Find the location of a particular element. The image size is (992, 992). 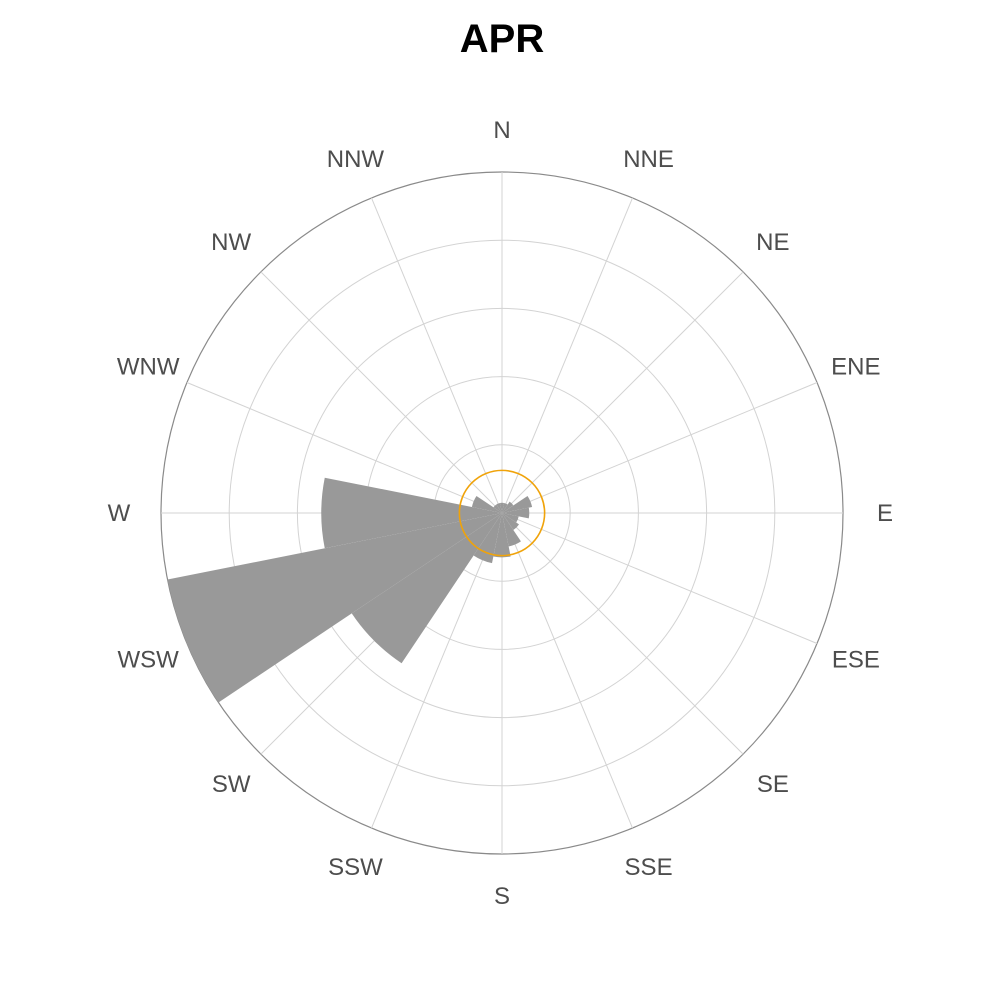

direction-label-ne: NE is located at coordinates (772, 242).